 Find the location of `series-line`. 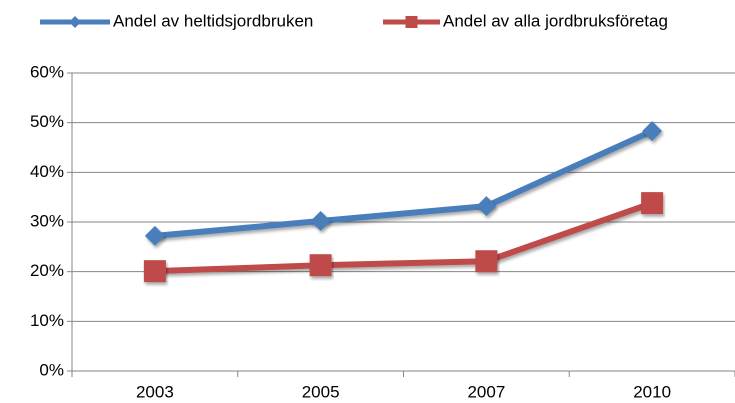

series-line is located at coordinates (404, 237).